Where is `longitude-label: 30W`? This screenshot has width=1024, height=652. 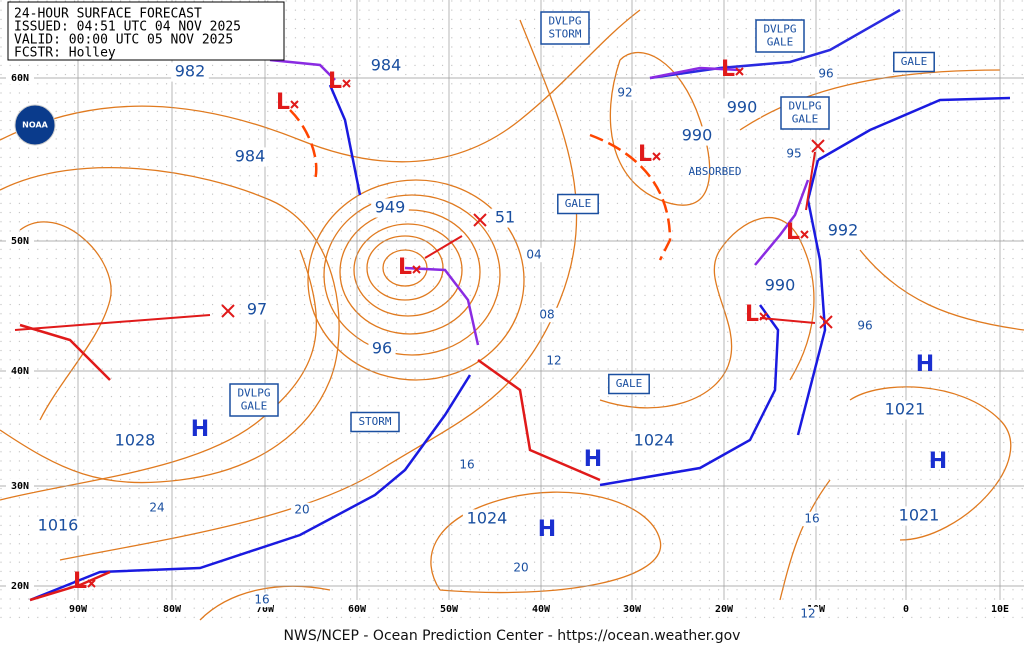 longitude-label: 30W is located at coordinates (632, 609).